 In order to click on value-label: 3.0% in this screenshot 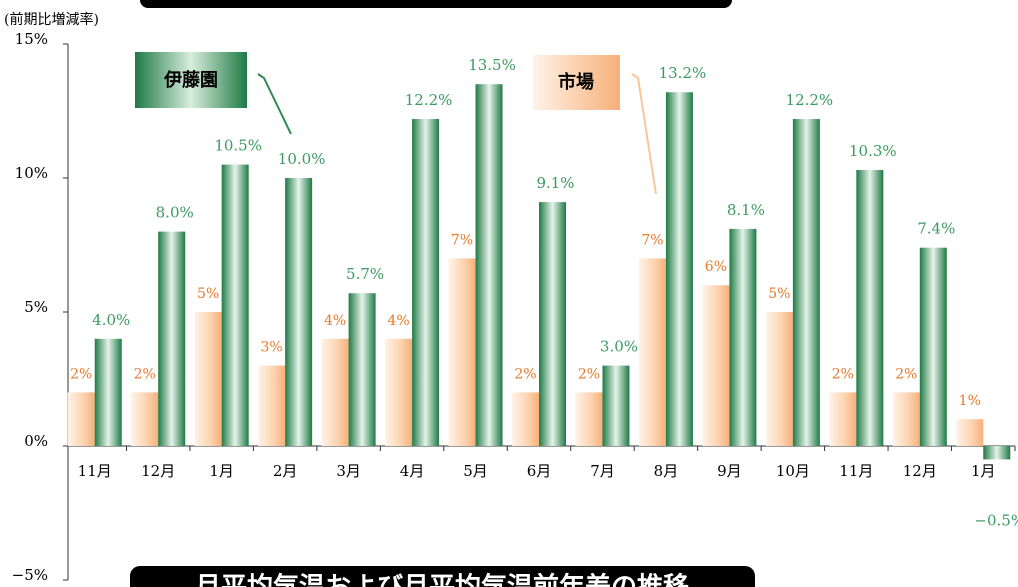, I will do `click(619, 347)`.